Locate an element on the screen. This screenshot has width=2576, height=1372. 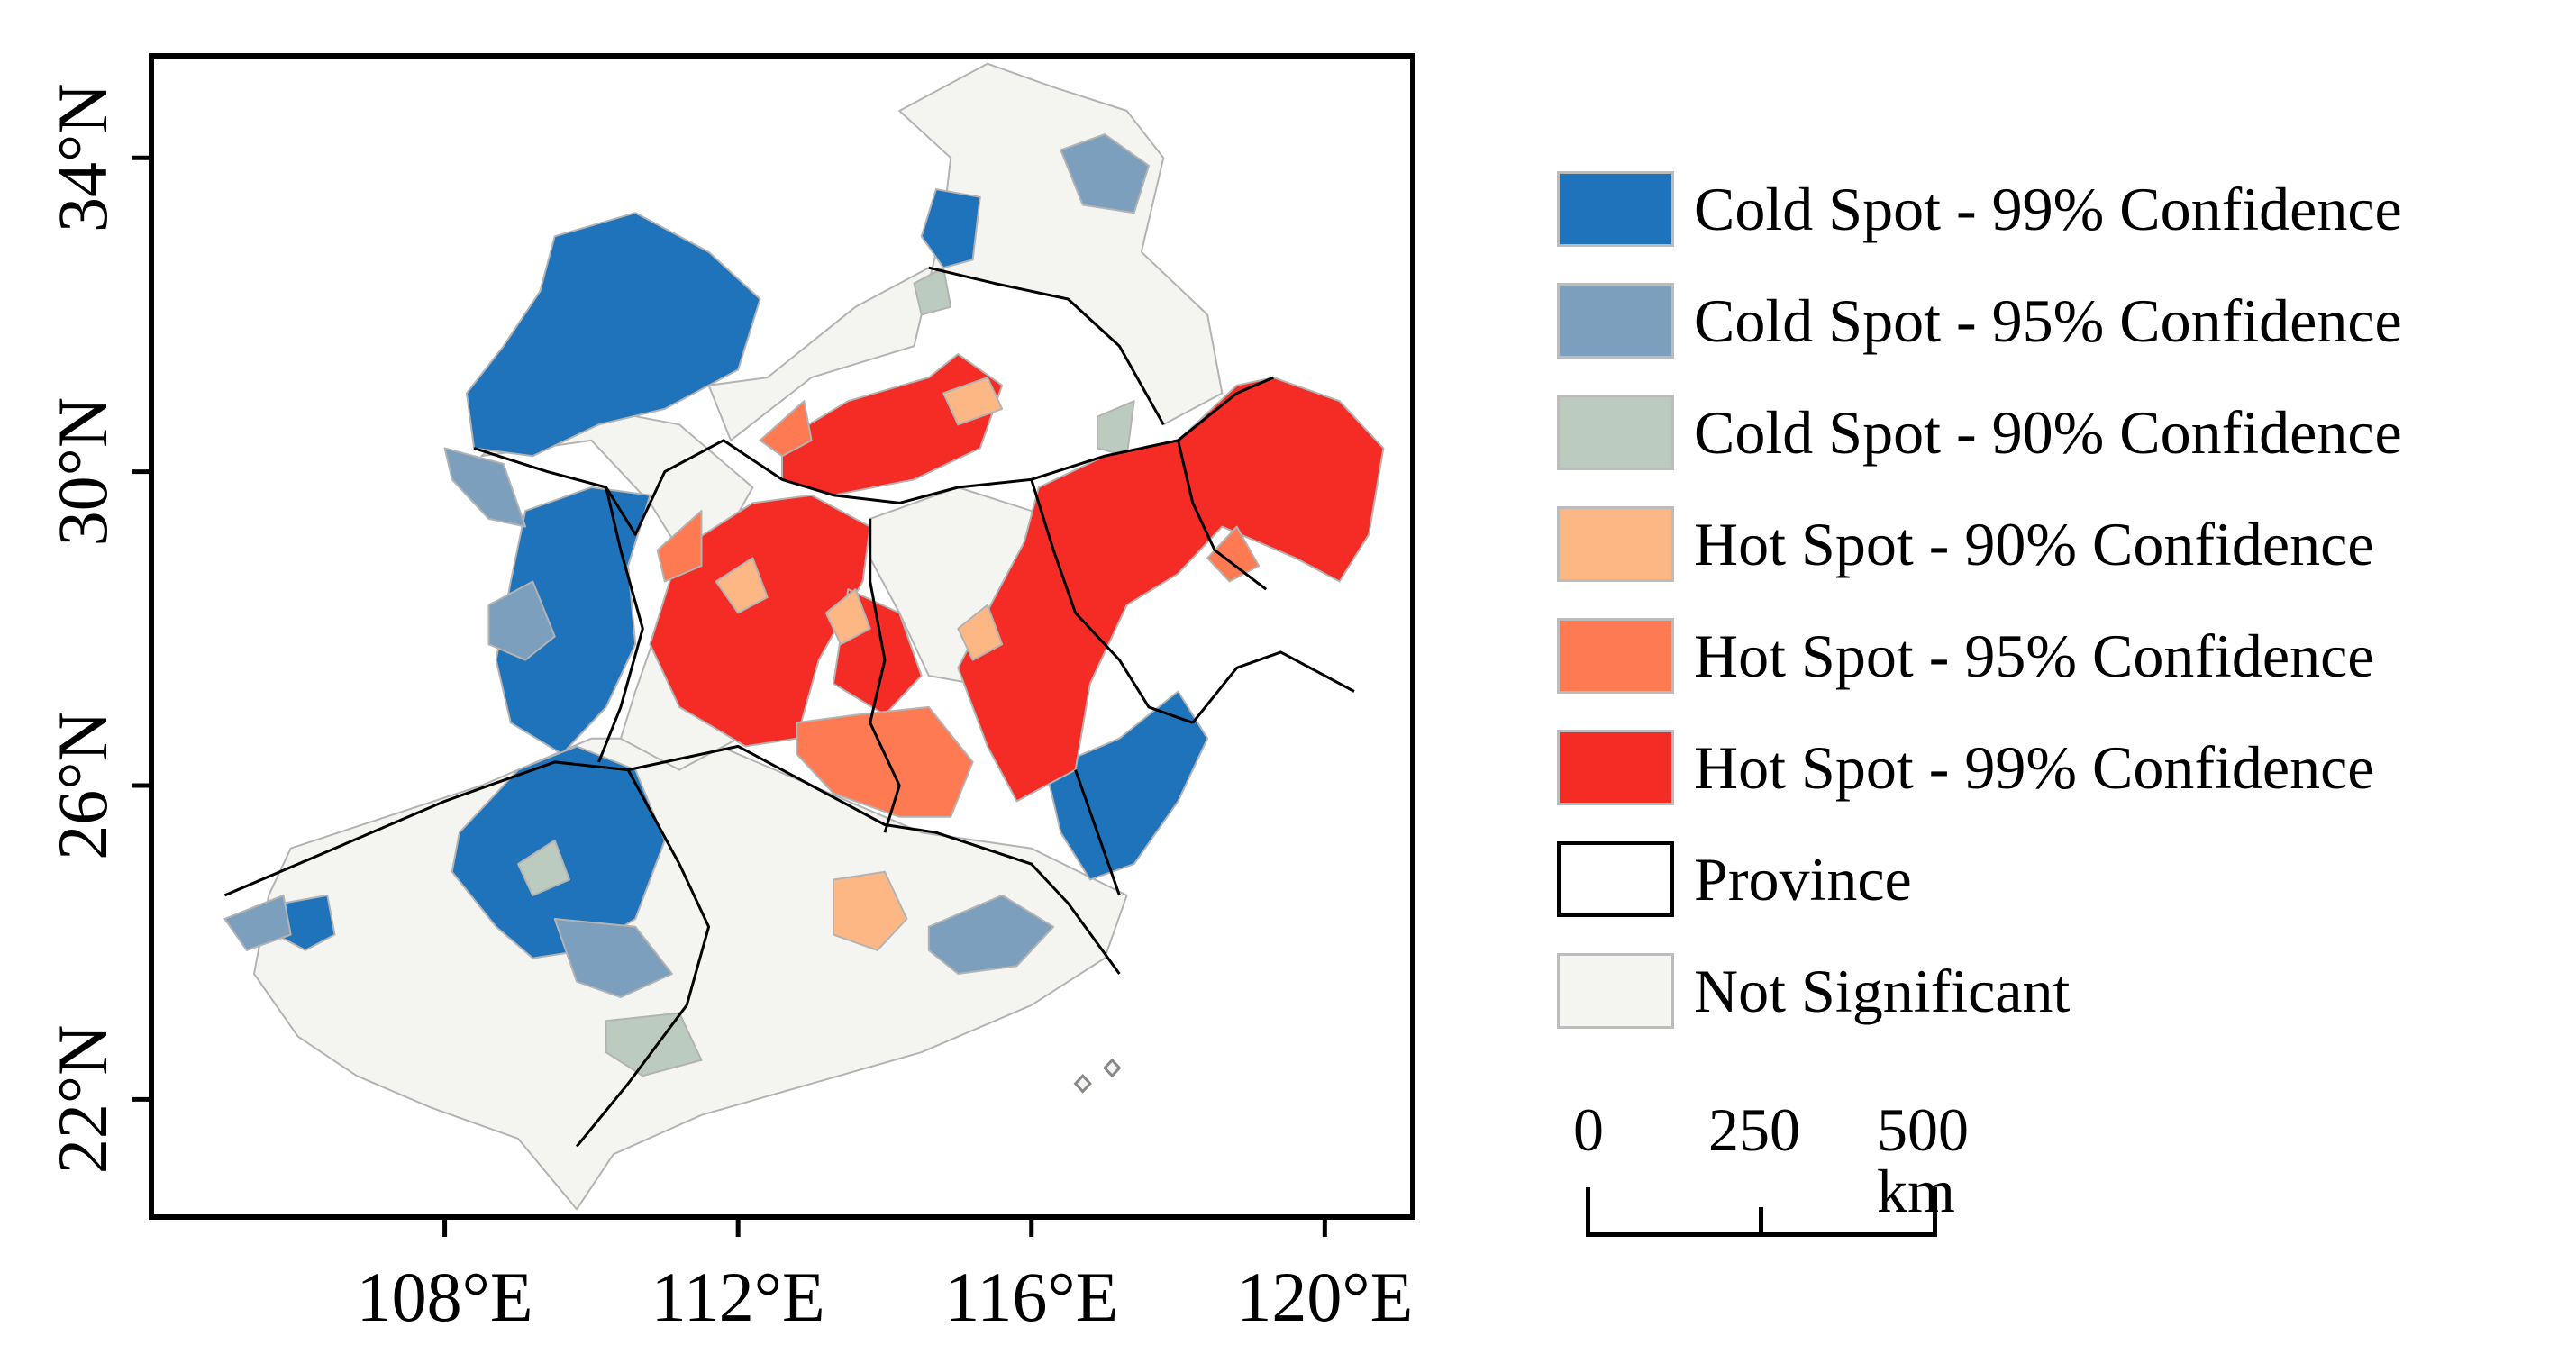
legend-item-hot99: Hot Spot - 99% Confidence is located at coordinates (2057, 767).